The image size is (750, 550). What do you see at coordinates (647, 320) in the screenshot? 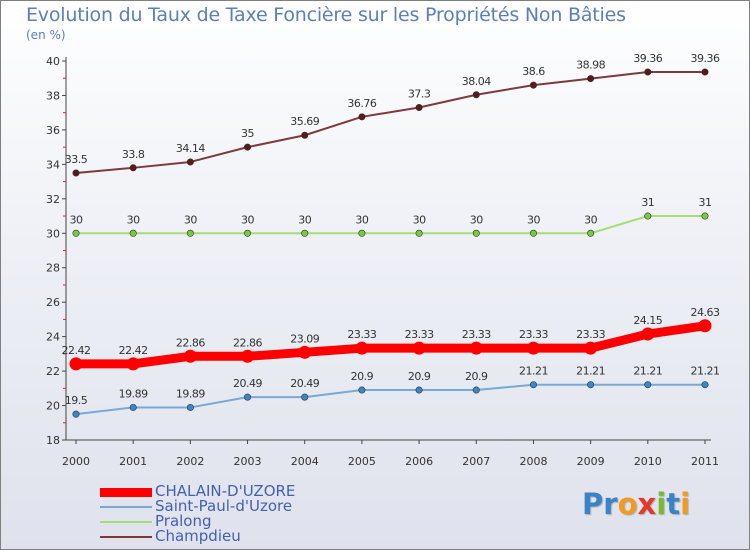
I see `data-label: 24.15` at bounding box center [647, 320].